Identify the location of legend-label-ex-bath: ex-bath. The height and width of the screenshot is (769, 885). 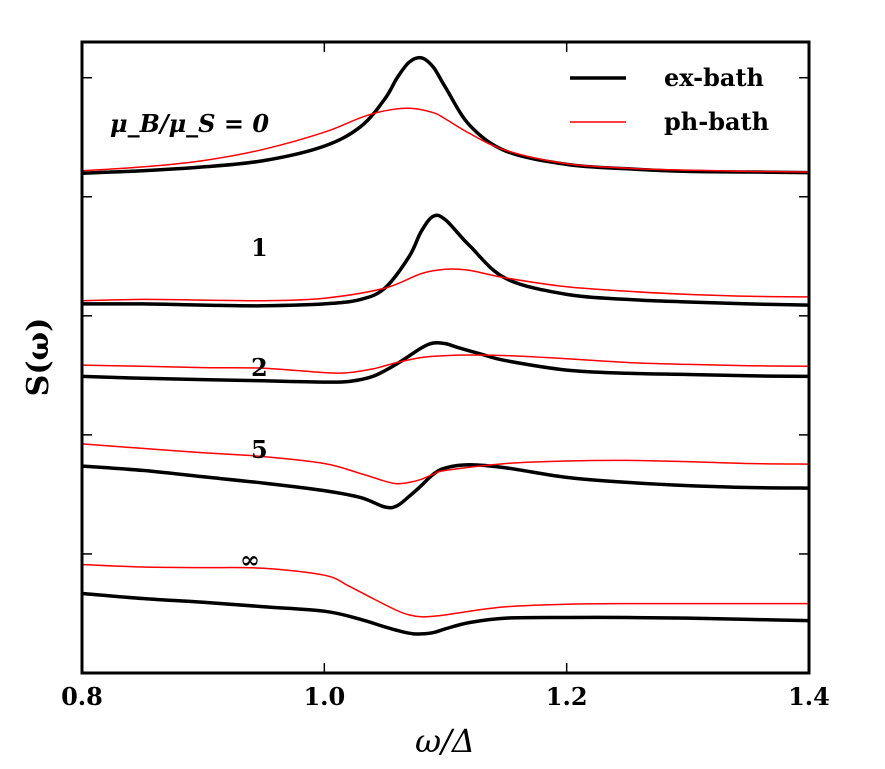
(714, 77).